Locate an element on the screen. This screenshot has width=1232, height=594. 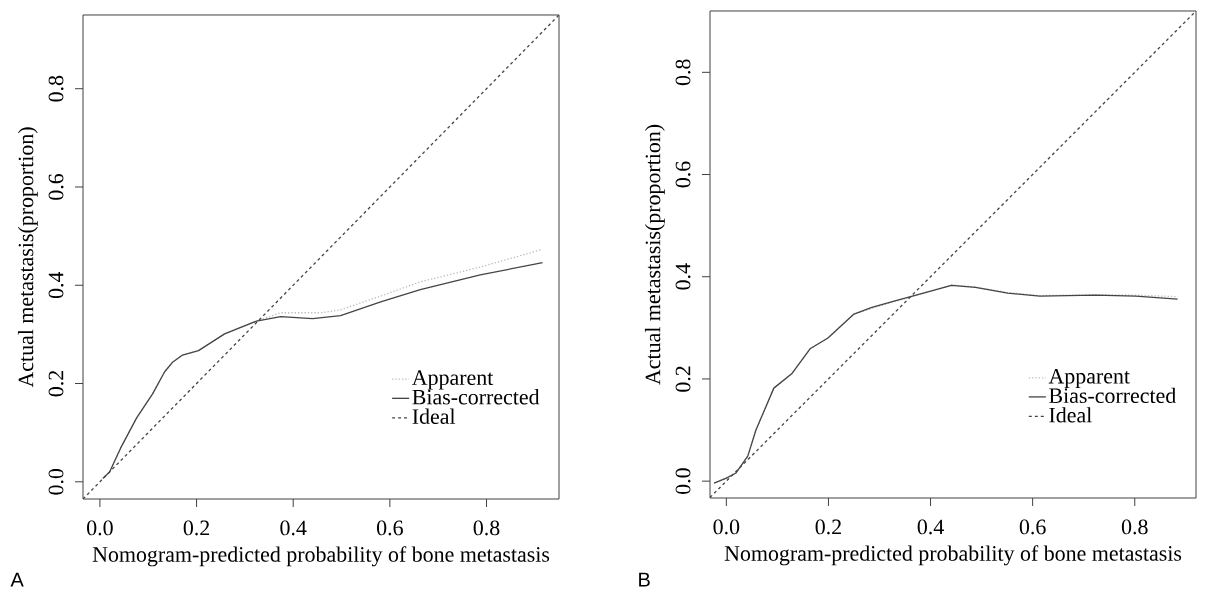
text: A is located at coordinates (17, 579).